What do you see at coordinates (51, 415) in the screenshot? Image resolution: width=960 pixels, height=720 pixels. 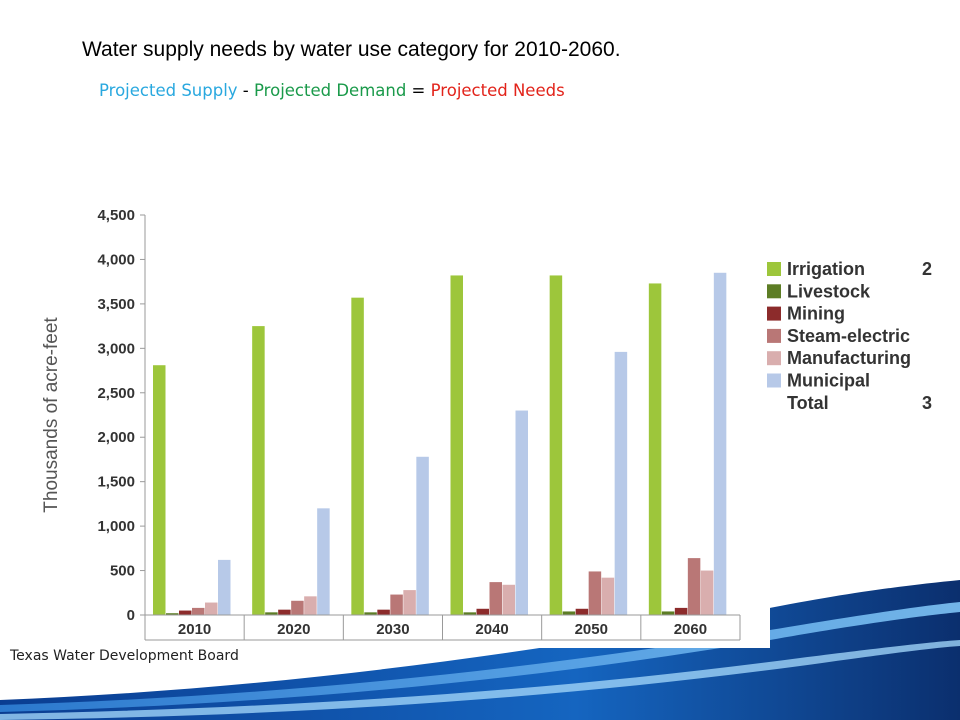 I see `y-axis-label: Thousands of acre-feet` at bounding box center [51, 415].